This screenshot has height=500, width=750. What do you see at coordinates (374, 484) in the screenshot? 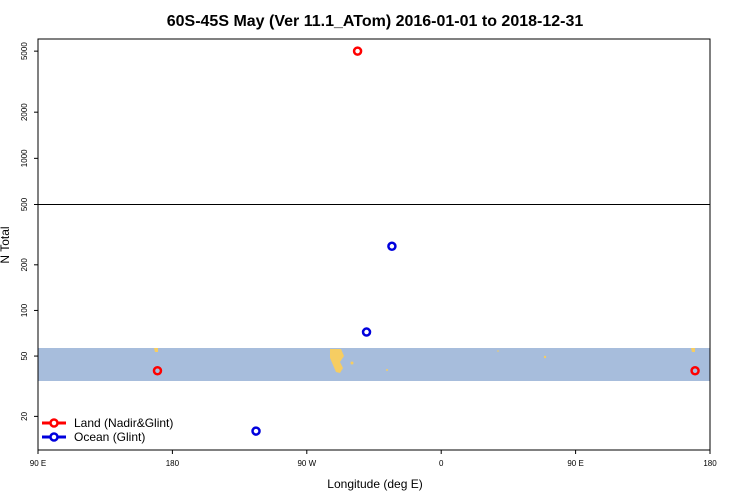
I see `x-axis-label: Longitude (deg E)` at bounding box center [374, 484].